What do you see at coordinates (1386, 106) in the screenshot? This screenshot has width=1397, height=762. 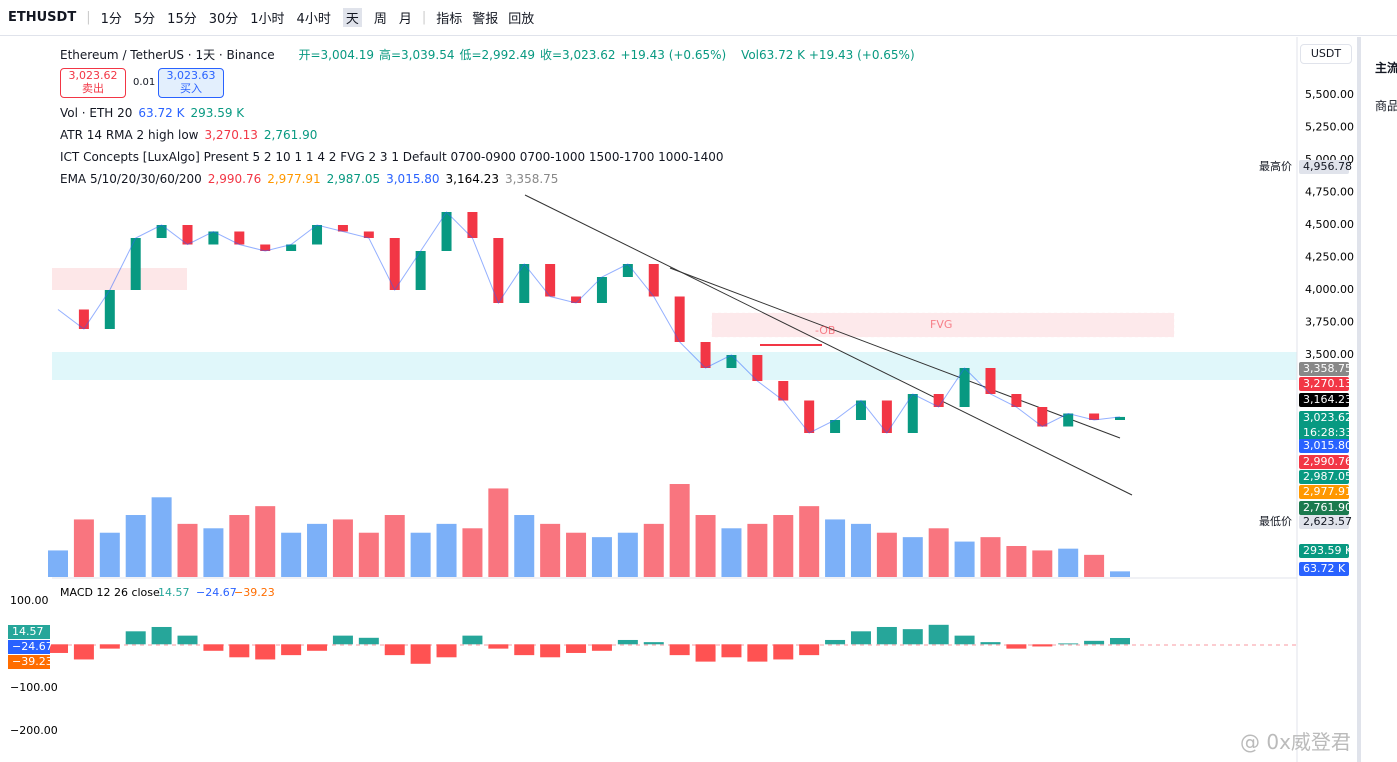 I see `sidebar-tab: 商品` at bounding box center [1386, 106].